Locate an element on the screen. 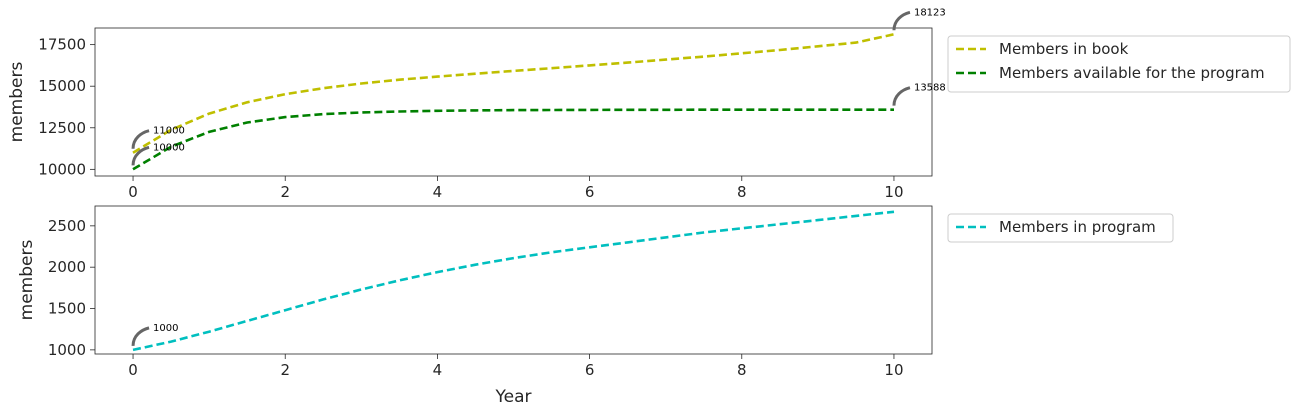  legend: Members in program is located at coordinates (1060, 228).